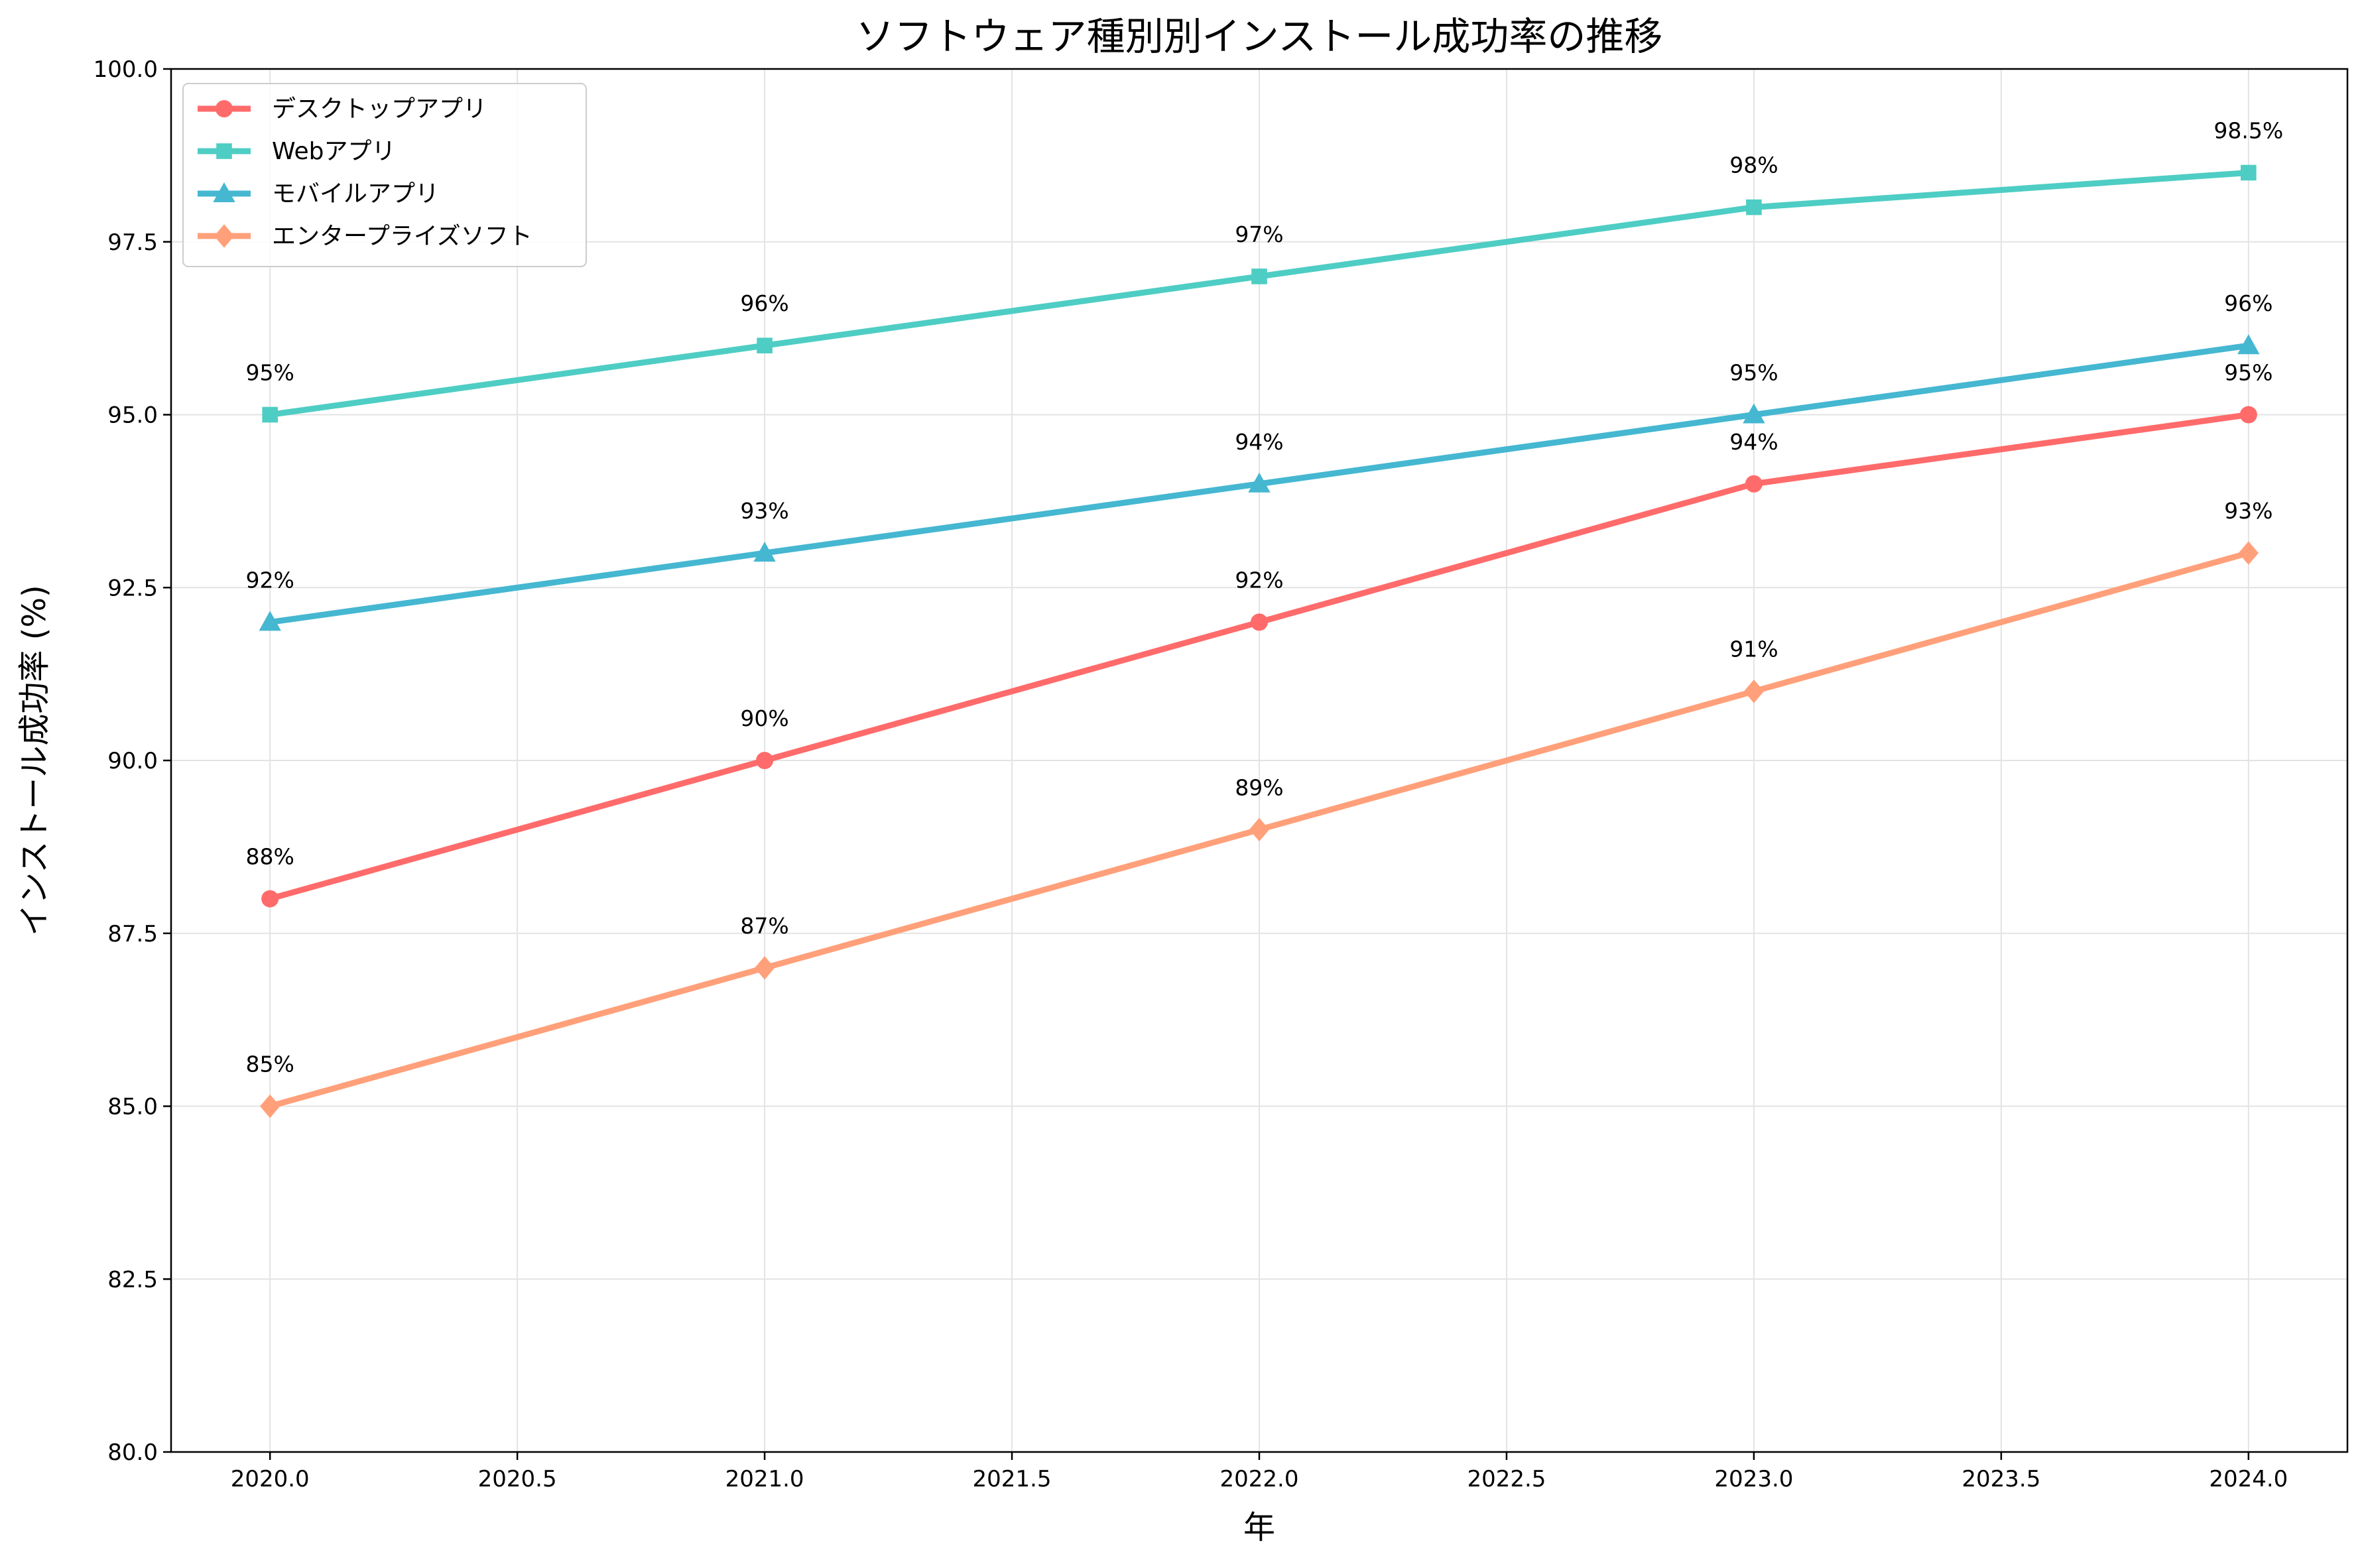  What do you see at coordinates (1506, 1479) in the screenshot?
I see `x-tick-label: 2022.5` at bounding box center [1506, 1479].